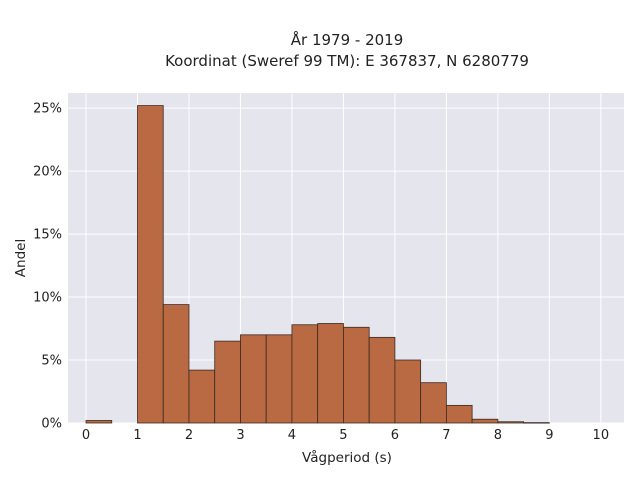 This screenshot has height=480, width=640. What do you see at coordinates (343, 435) in the screenshot?
I see `x-tick-label: 5` at bounding box center [343, 435].